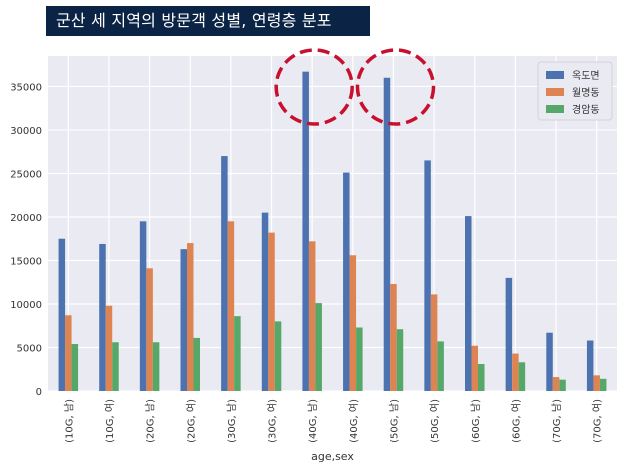  Describe the element at coordinates (586, 109) in the screenshot. I see `legend-label: 경암동` at that location.